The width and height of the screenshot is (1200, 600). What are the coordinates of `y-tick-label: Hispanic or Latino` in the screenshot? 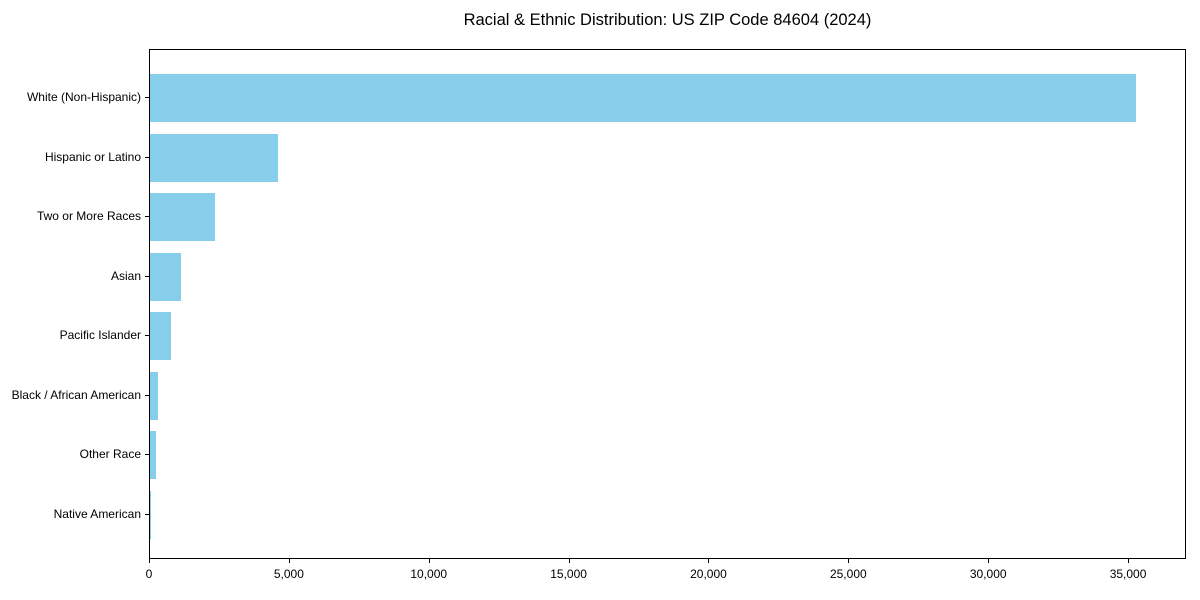 It's located at (92, 156).